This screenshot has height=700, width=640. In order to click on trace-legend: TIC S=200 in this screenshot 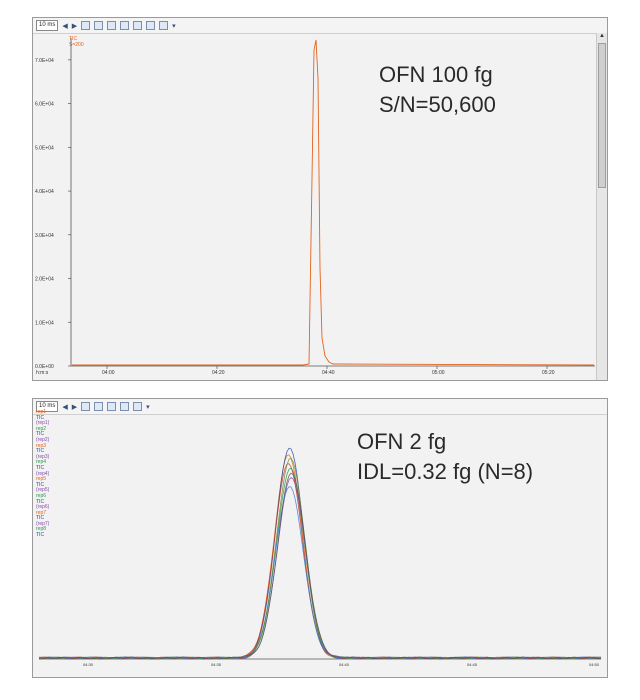, I will do `click(76, 42)`.